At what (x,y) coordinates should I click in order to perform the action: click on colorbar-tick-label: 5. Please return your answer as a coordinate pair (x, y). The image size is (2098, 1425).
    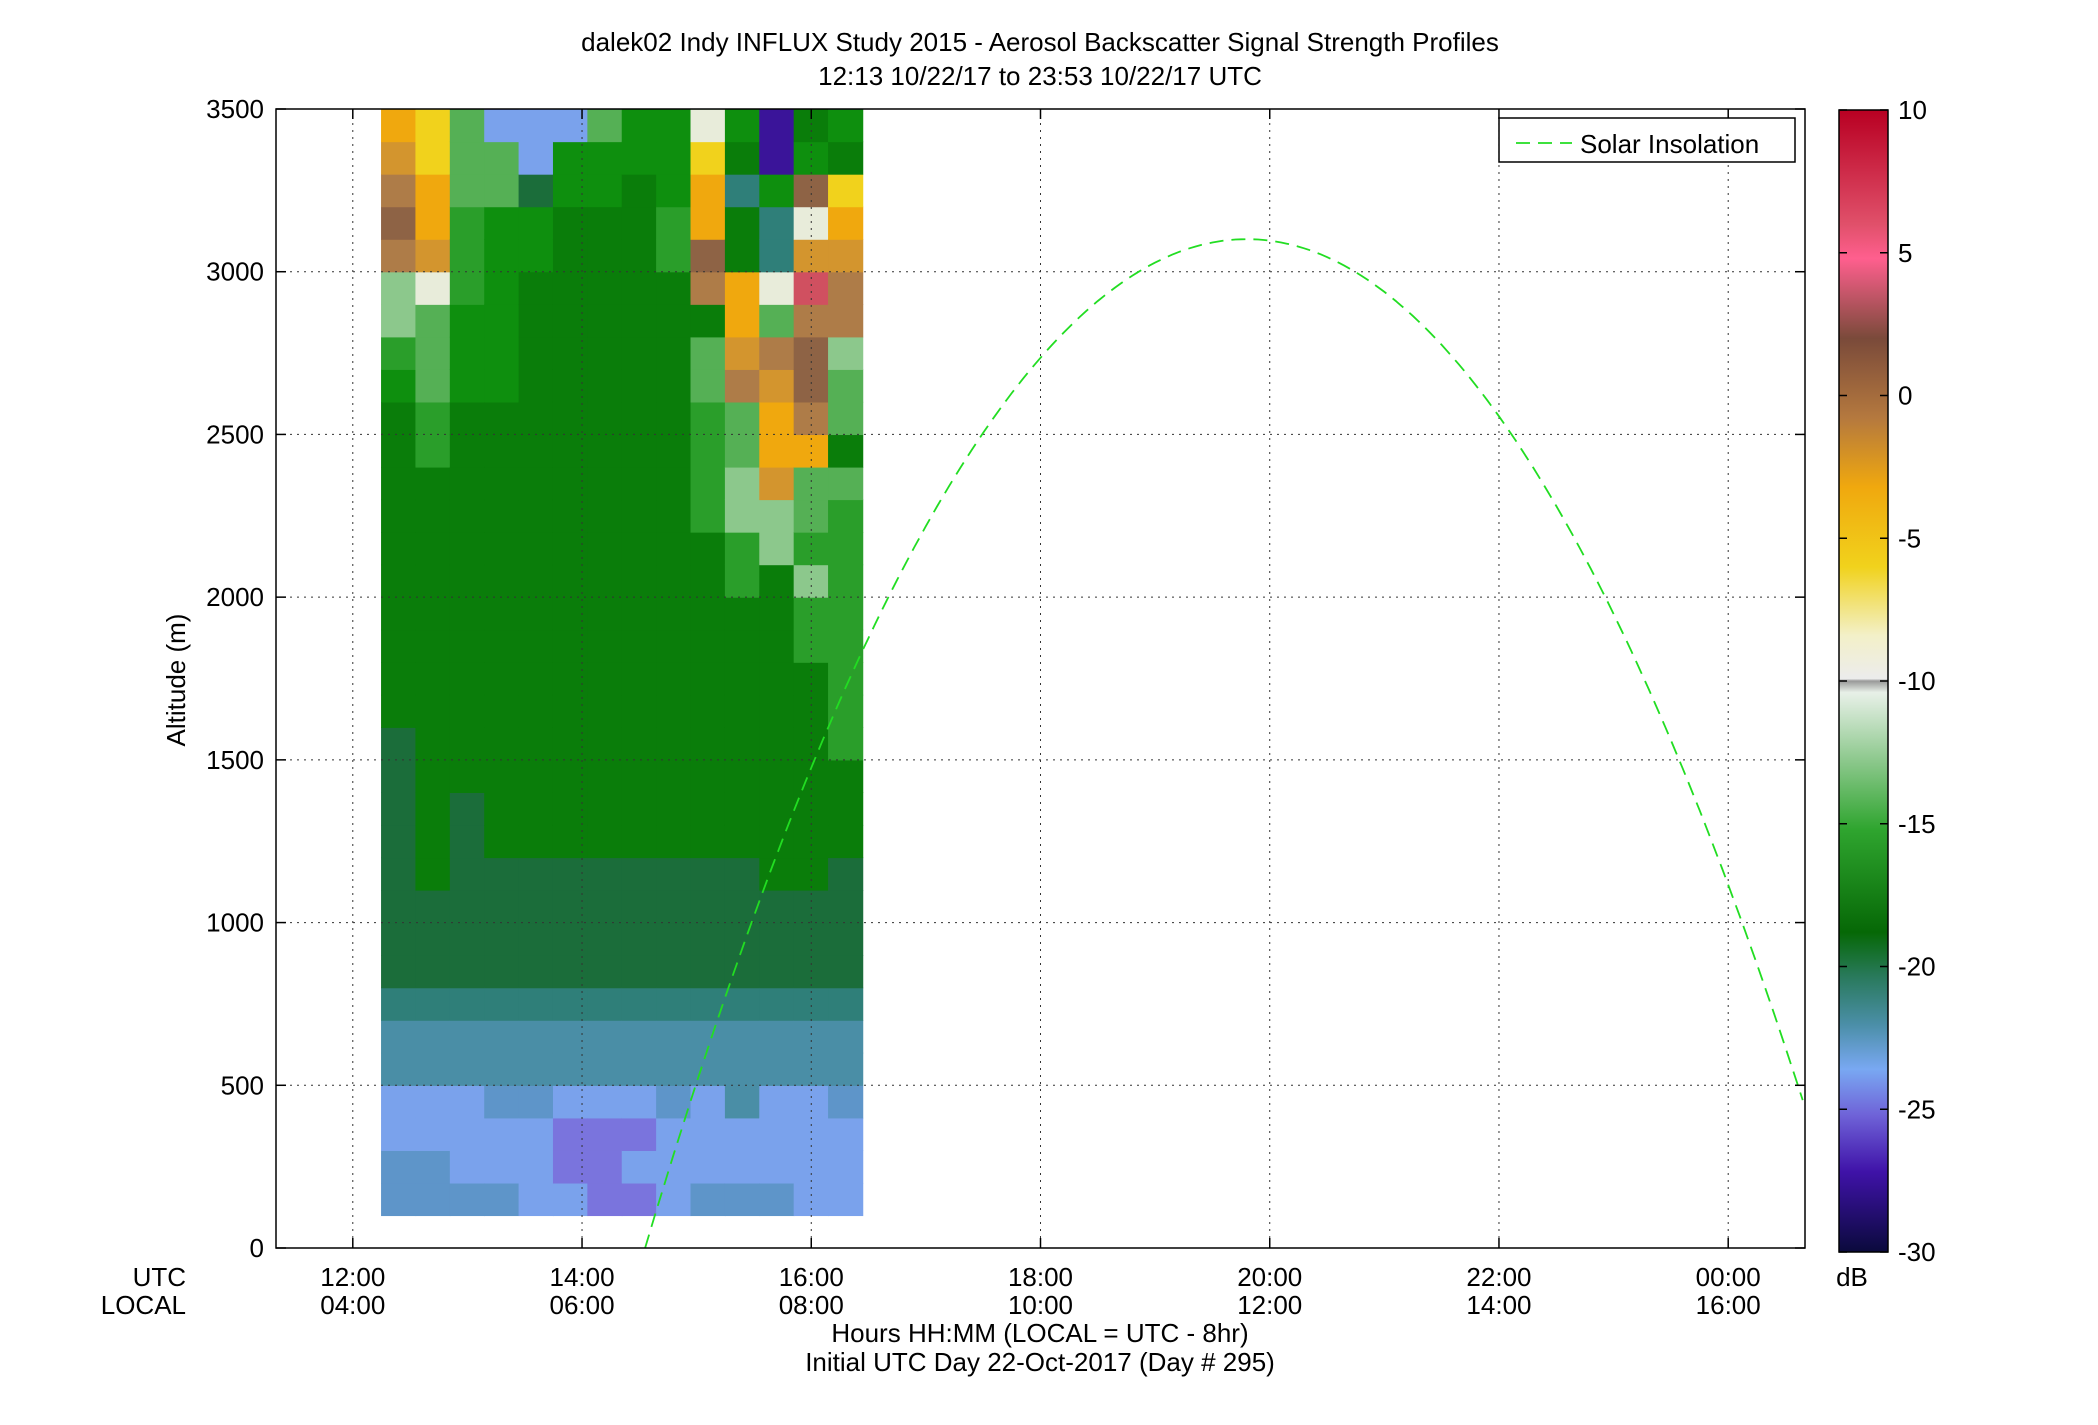
    Looking at the image, I should click on (1905, 253).